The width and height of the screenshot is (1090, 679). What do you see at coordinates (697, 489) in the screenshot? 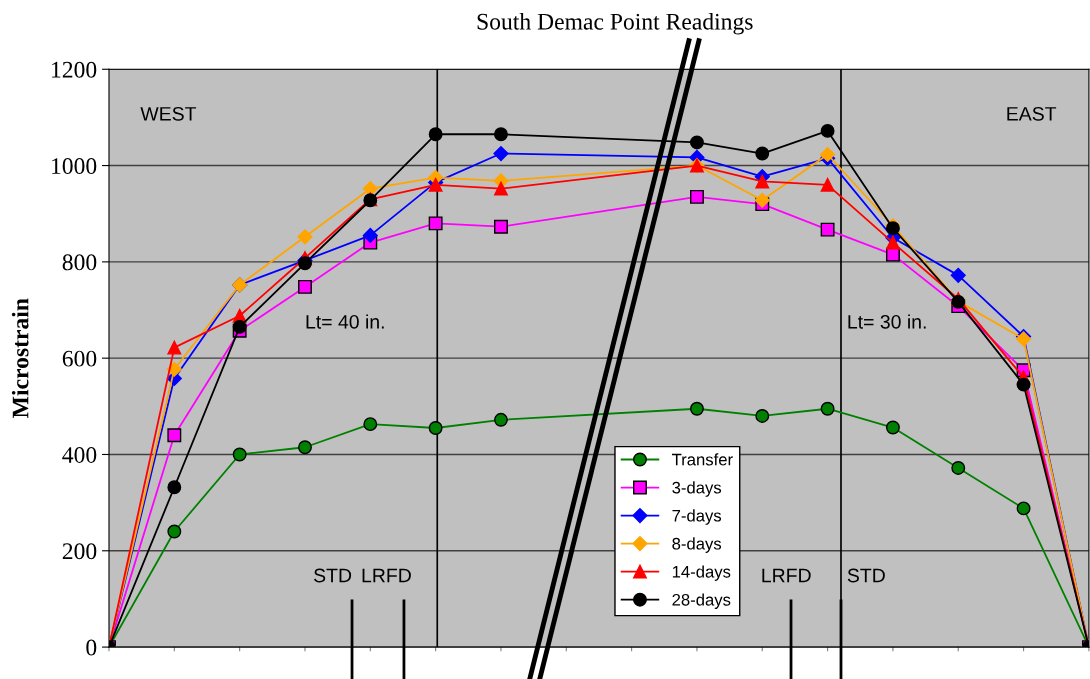
I see `legend-label: 3-days` at bounding box center [697, 489].